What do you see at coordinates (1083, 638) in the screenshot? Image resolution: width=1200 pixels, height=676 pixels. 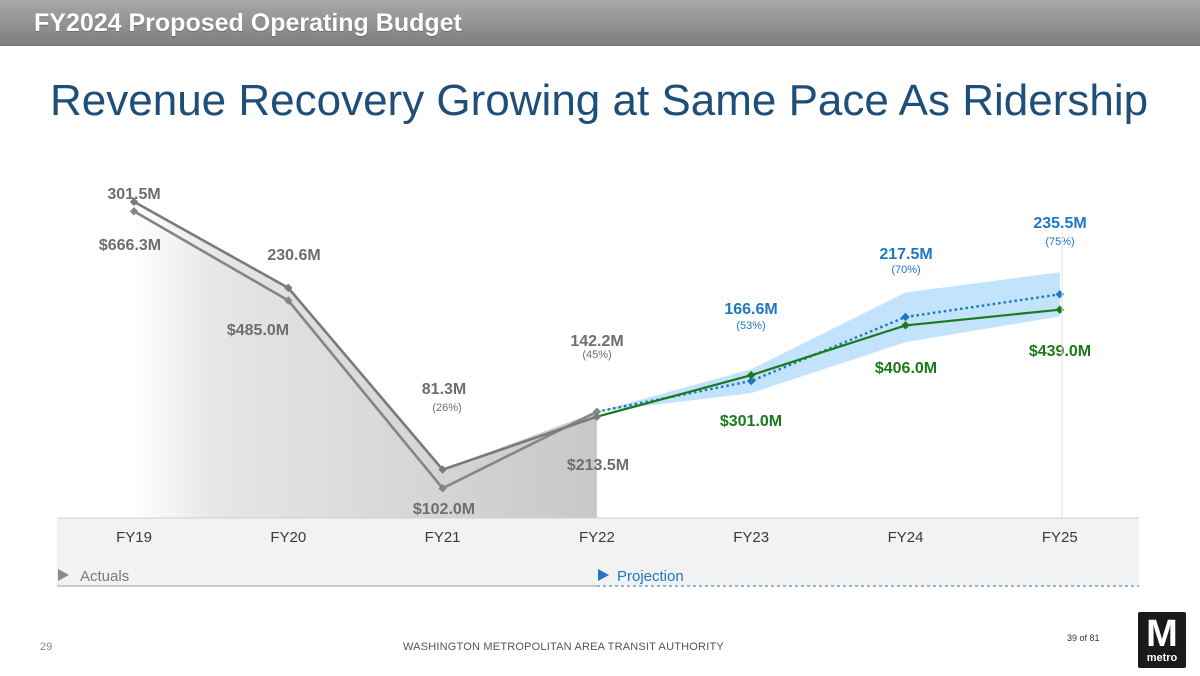 I see `footer-slide-counter: 39 of 81` at bounding box center [1083, 638].